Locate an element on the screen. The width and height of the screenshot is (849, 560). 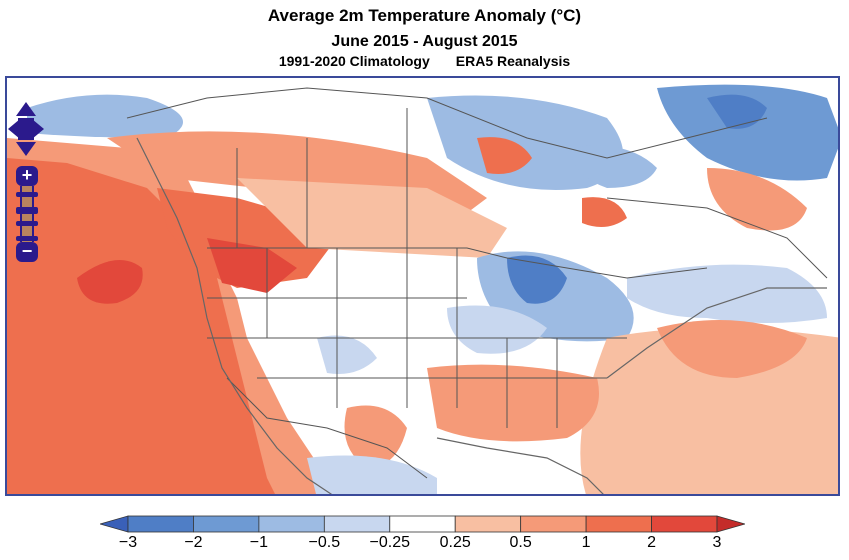
pacific-northwest-hot is located at coordinates (247, 238).